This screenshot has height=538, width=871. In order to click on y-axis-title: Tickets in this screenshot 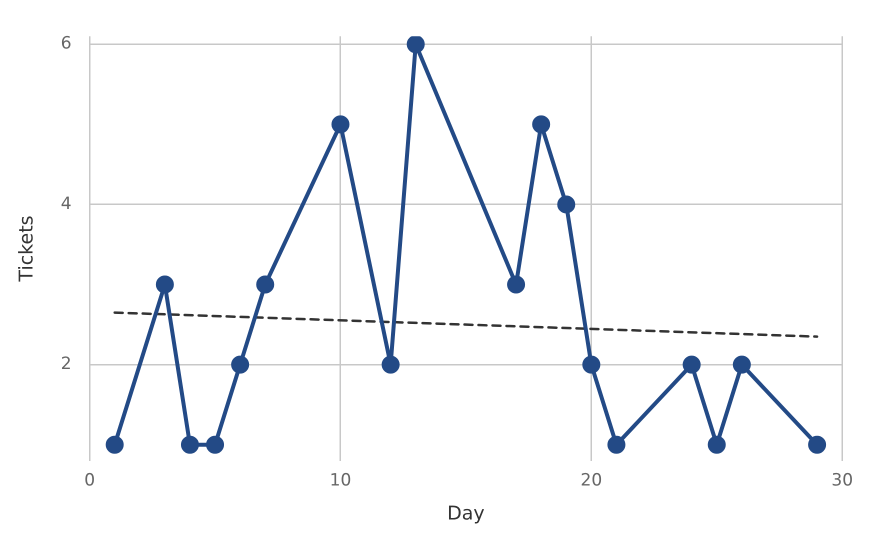, I will do `click(26, 249)`.